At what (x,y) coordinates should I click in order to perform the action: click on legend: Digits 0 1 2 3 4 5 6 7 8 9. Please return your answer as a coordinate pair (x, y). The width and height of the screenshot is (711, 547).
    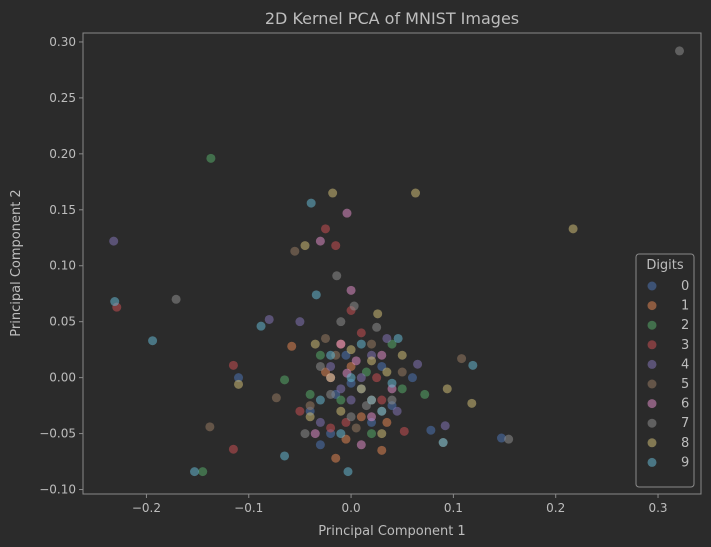
    Looking at the image, I should click on (665, 370).